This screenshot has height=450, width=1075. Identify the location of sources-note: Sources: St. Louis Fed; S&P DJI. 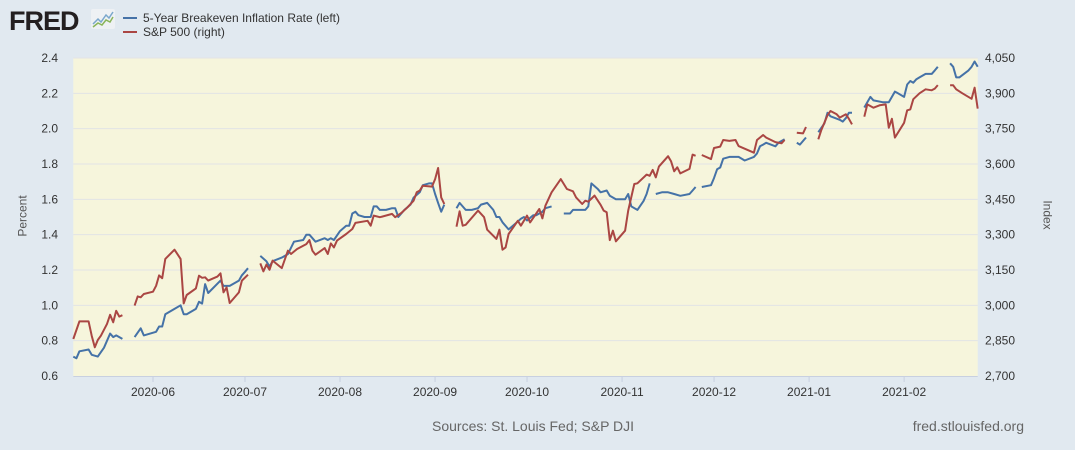
(533, 426).